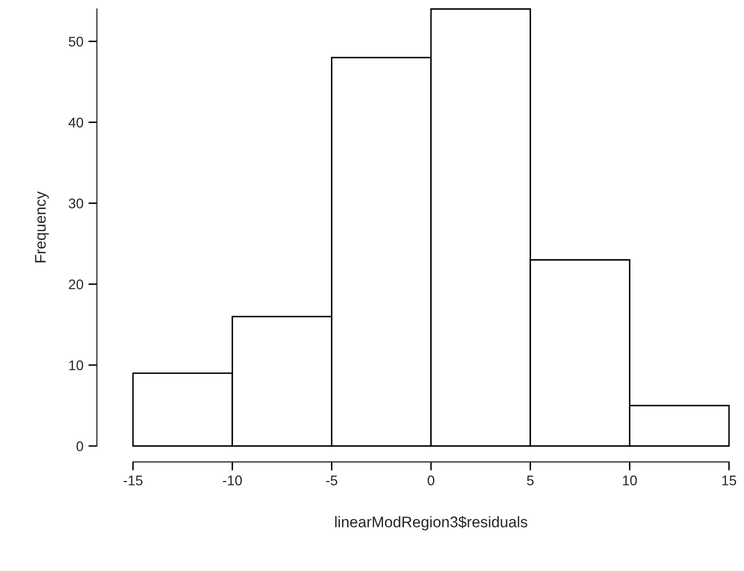  Describe the element at coordinates (630, 481) in the screenshot. I see `x-tick-label: 10` at that location.